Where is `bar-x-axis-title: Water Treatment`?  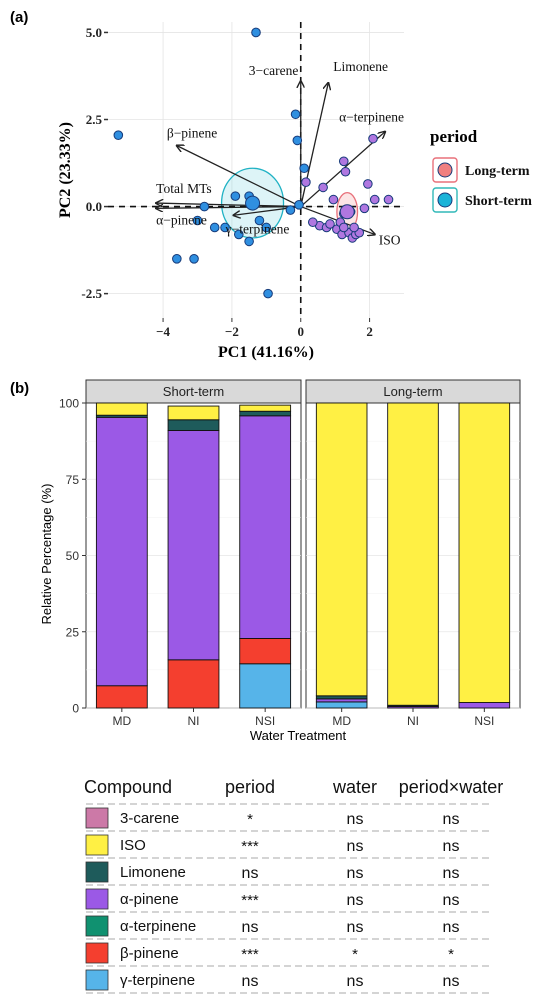 bar-x-axis-title: Water Treatment is located at coordinates (298, 735).